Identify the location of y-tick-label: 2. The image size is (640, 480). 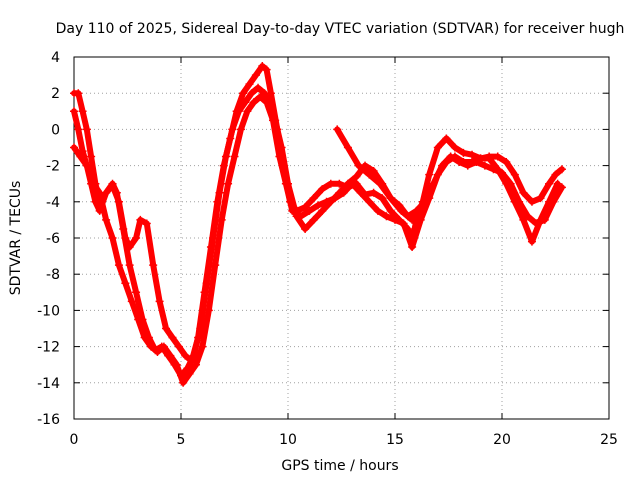
(55, 94).